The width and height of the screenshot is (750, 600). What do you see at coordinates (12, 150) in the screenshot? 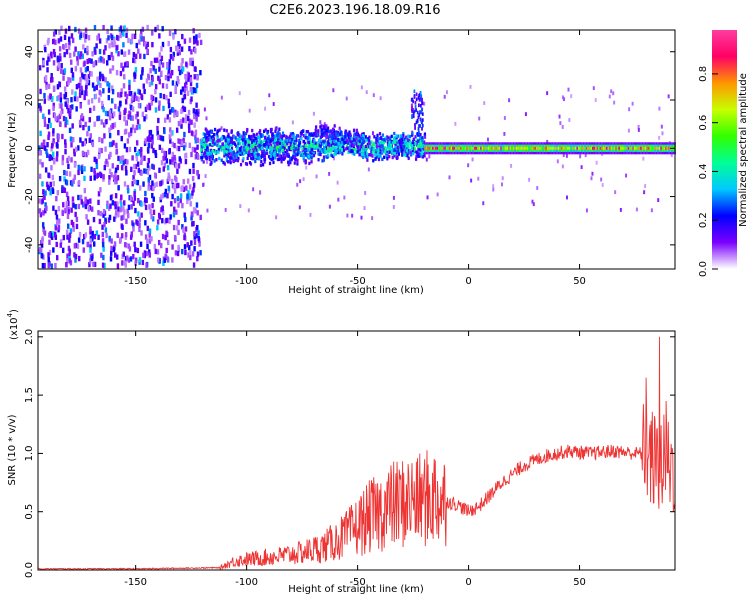
I see `spectrogram-y-axis-label: Frequency (Hz)` at bounding box center [12, 150].